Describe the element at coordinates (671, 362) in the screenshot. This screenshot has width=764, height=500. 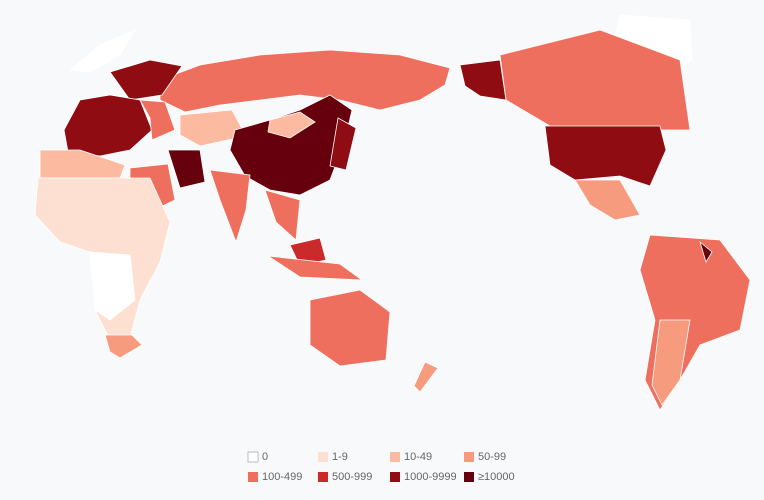
I see `argentina` at that location.